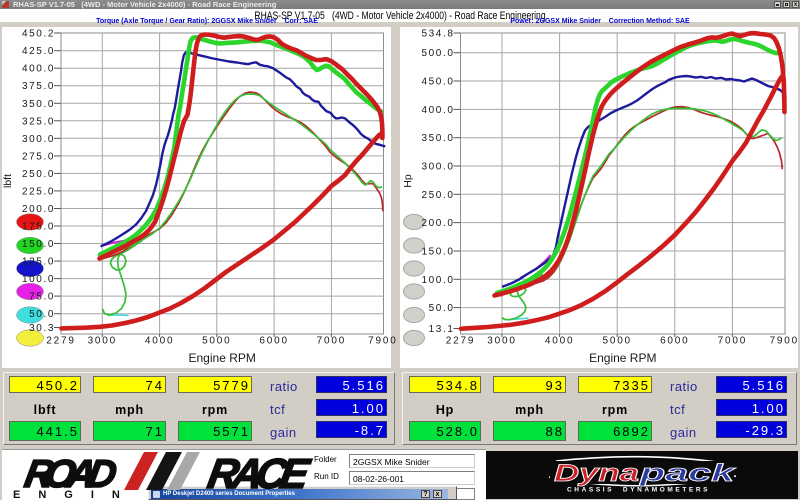 This screenshot has width=800, height=500. Describe the element at coordinates (687, 473) in the screenshot. I see `svg-text: pack` at that location.